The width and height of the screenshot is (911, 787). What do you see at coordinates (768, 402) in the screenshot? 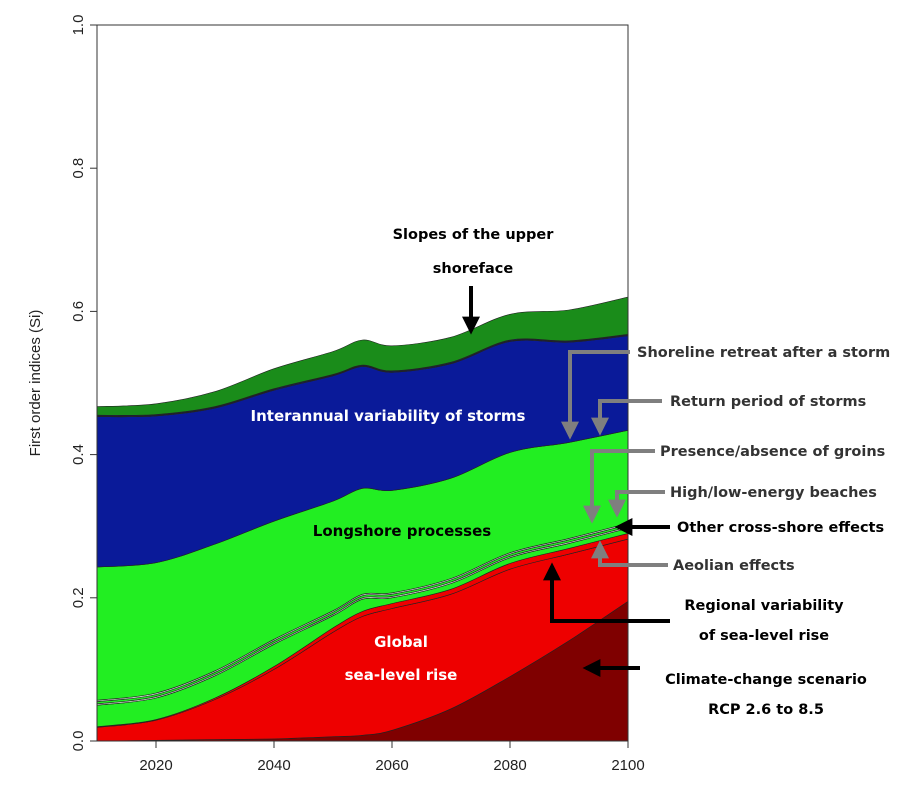
I see `annotation-return: Return period of storms` at bounding box center [768, 402].